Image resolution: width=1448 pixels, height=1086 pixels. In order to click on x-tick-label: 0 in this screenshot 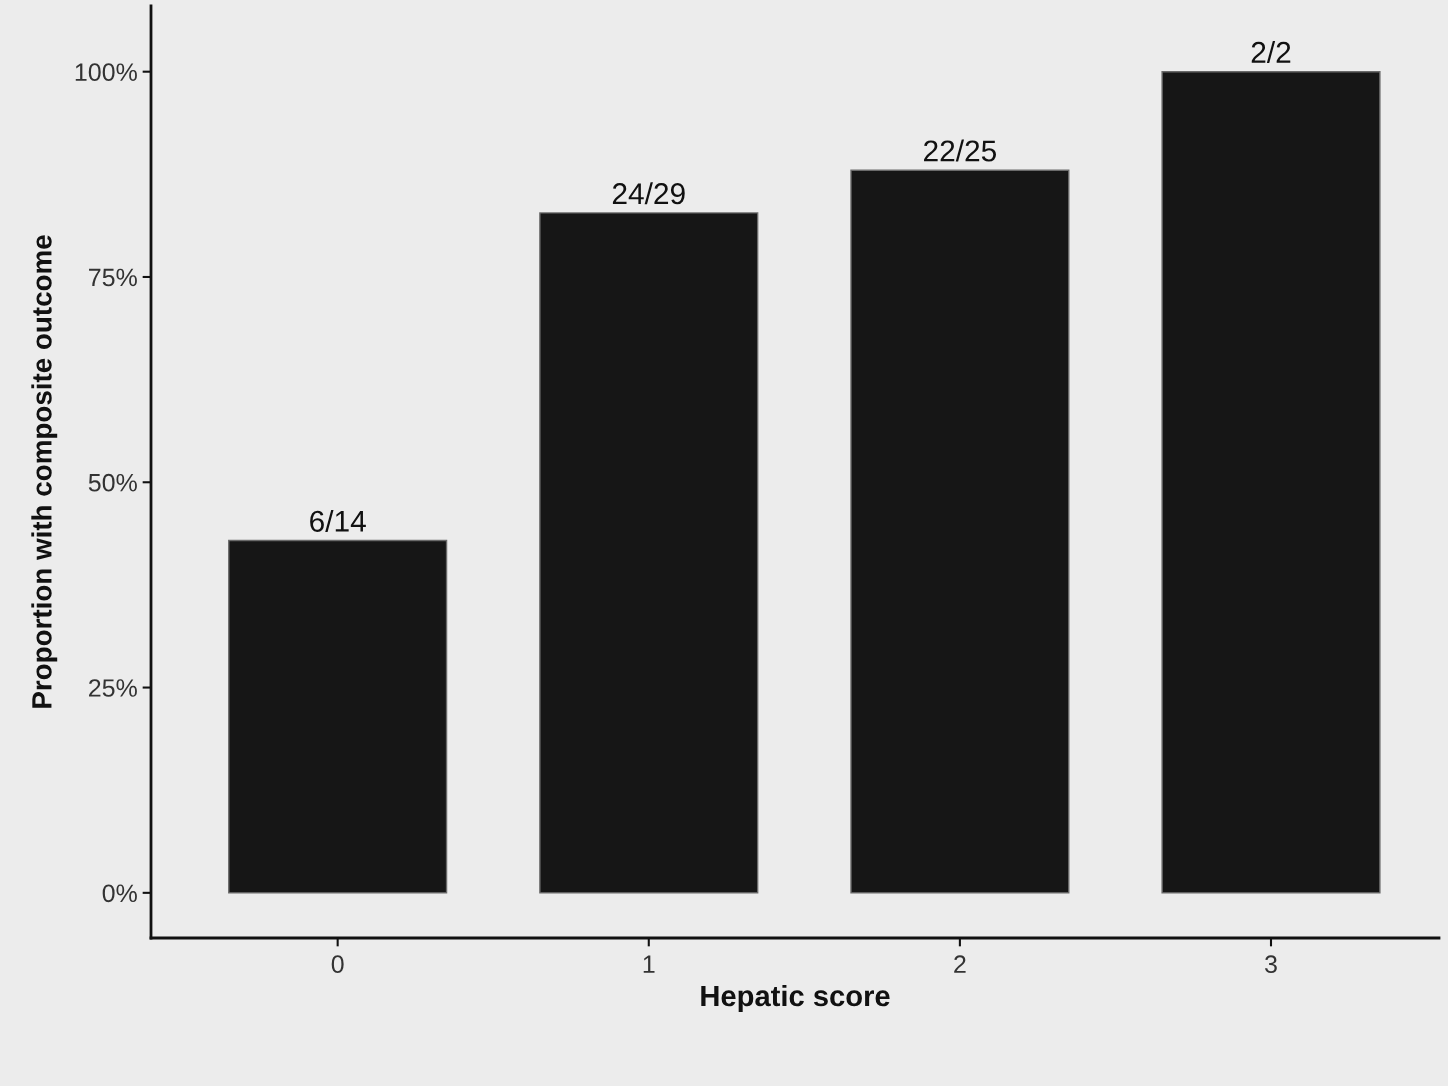, I will do `click(337, 964)`.